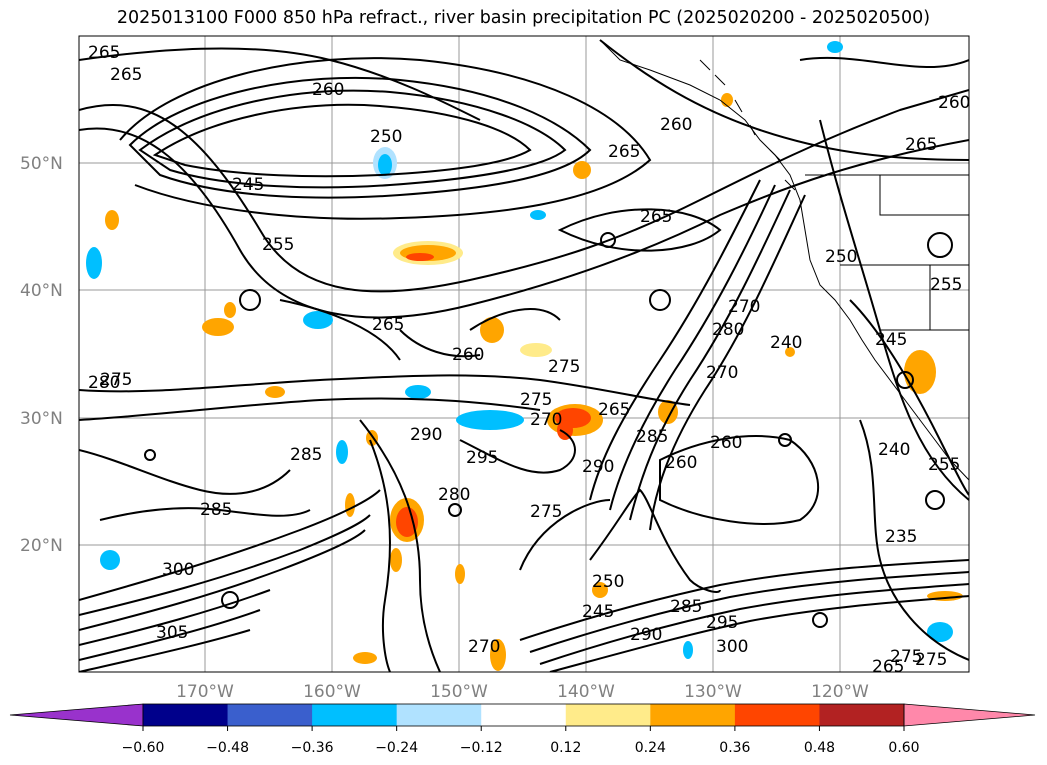 The width and height of the screenshot is (1047, 765). I want to click on latitude-axis: 50°N 40°N 30°N 20°N, so click(41, 355).